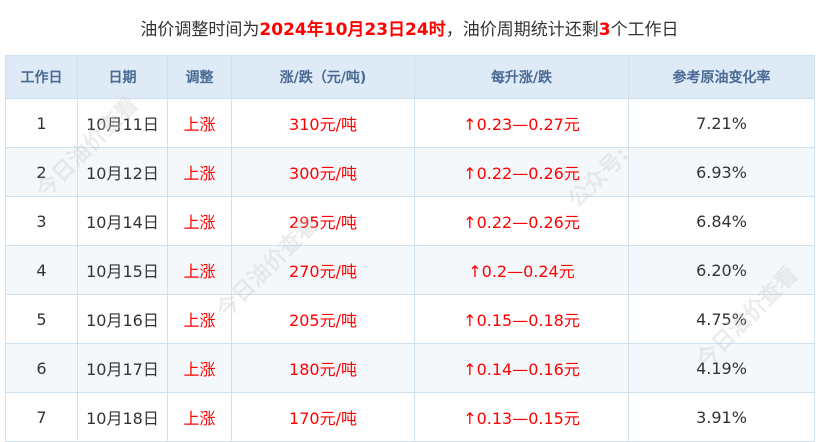  Describe the element at coordinates (521, 319) in the screenshot. I see `cell-liter: ↑0.15—0.18元` at that location.